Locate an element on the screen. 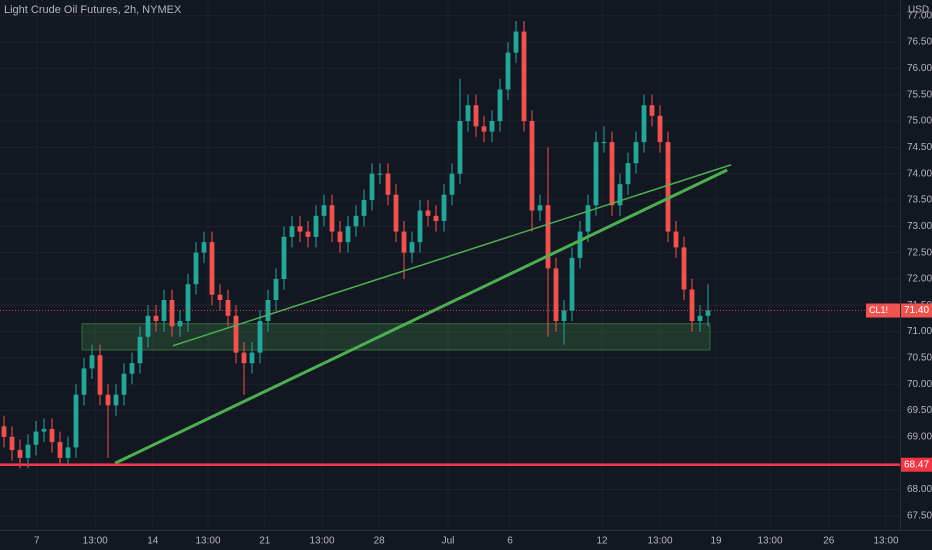 Image resolution: width=932 pixels, height=550 pixels. y-tick-label: 74.00 is located at coordinates (919, 173).